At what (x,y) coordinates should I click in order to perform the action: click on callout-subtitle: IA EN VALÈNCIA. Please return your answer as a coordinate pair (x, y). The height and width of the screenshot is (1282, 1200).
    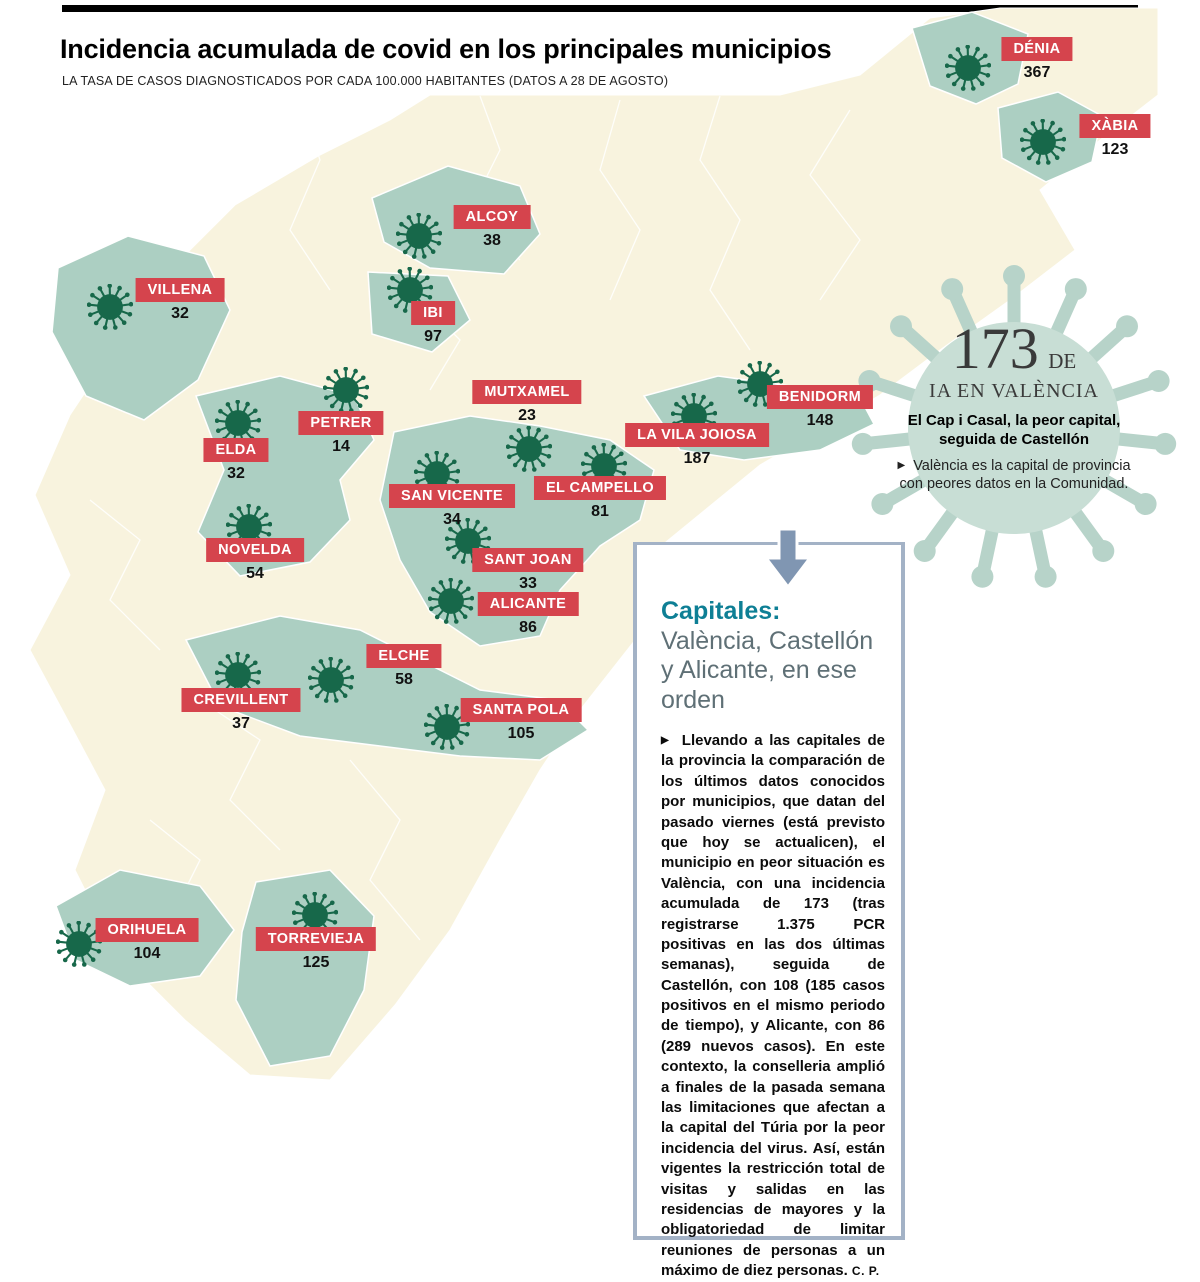
    Looking at the image, I should click on (1014, 391).